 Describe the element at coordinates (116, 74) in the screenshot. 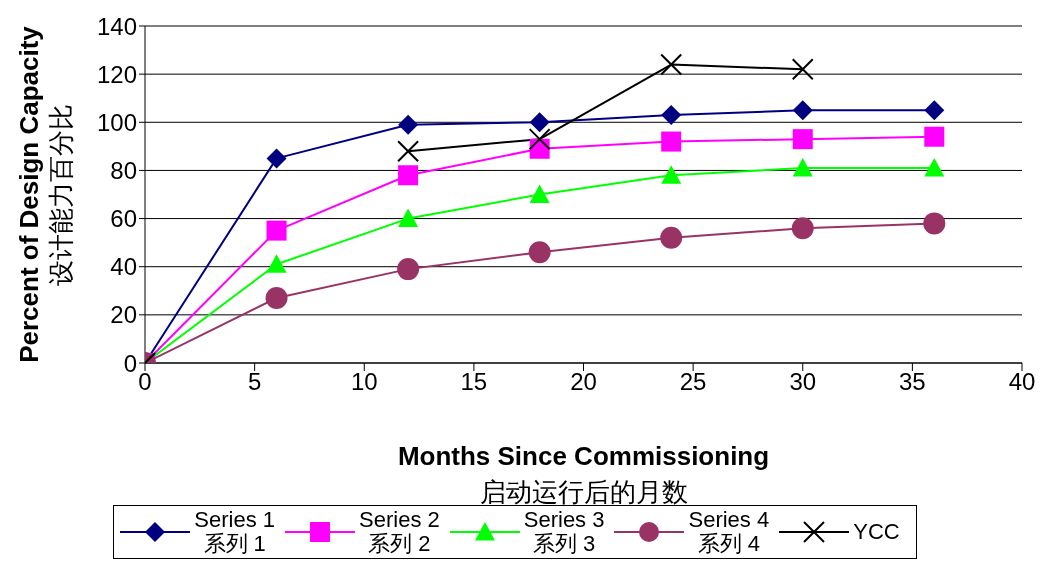

I see `y-tick-label: 120` at that location.